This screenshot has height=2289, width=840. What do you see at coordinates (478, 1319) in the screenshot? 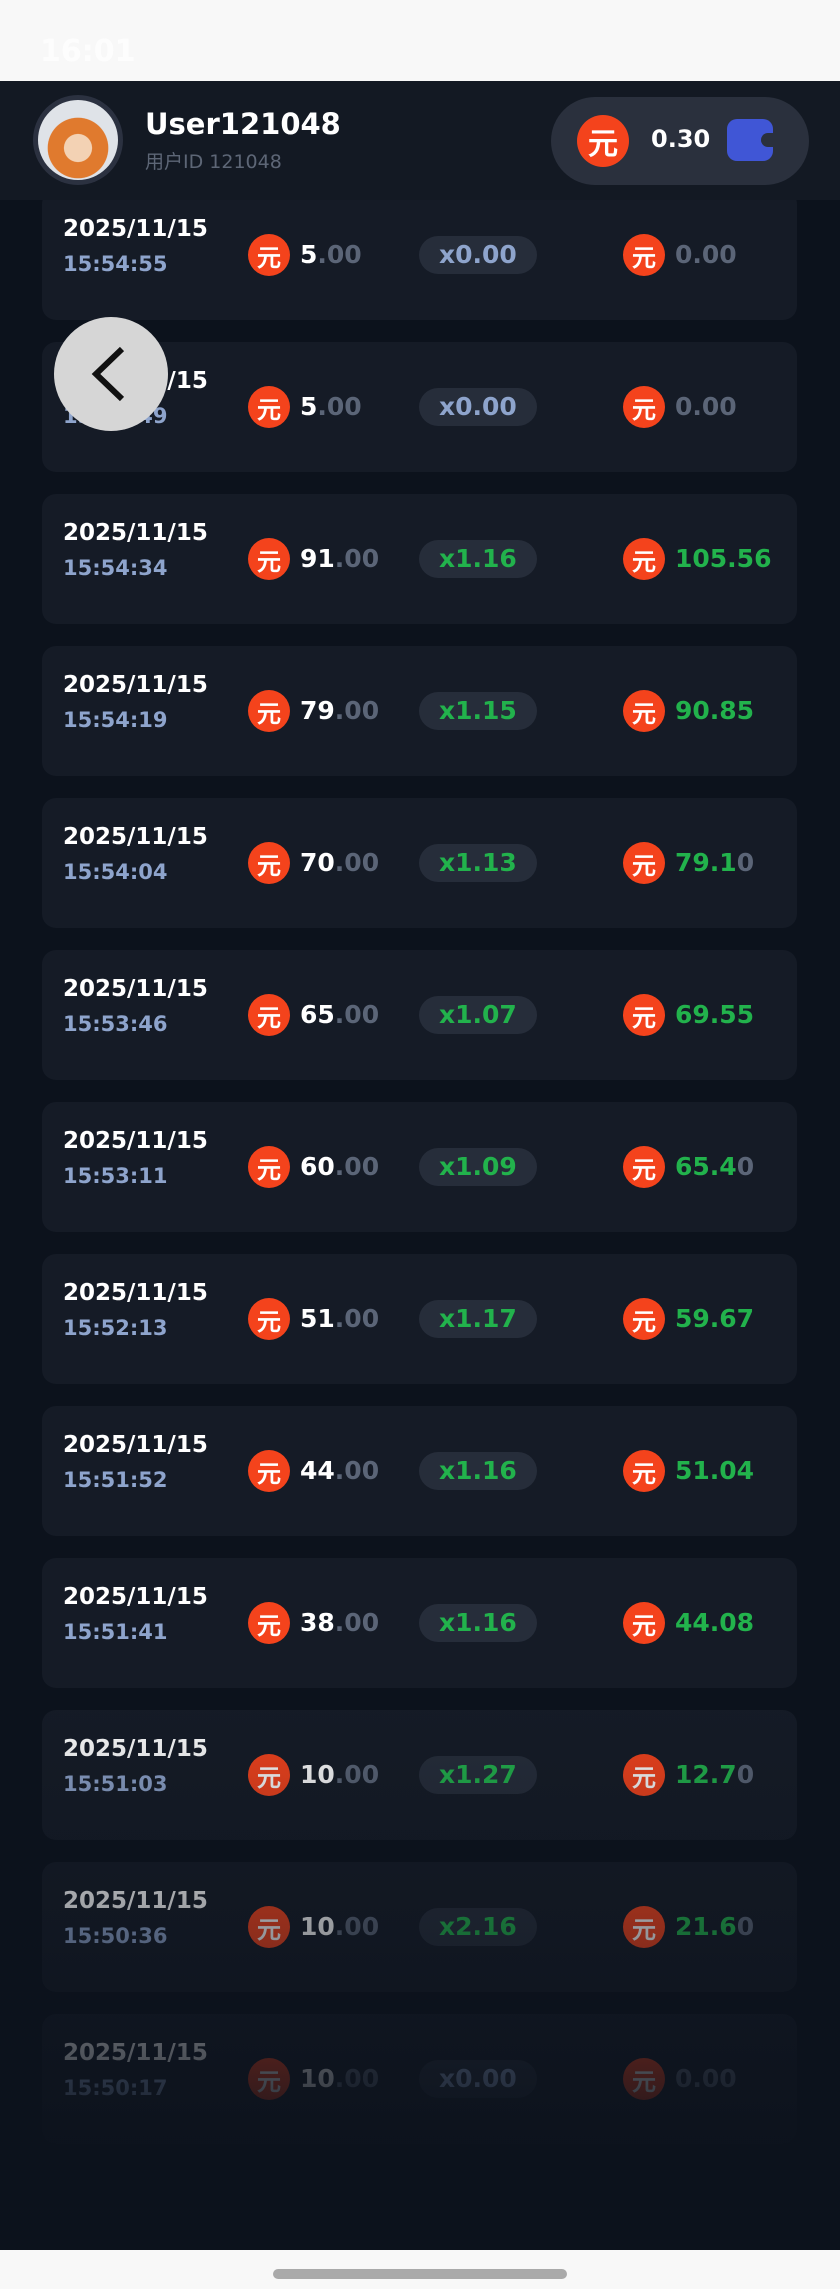
I see `multiplier-badge: x1.17` at bounding box center [478, 1319].